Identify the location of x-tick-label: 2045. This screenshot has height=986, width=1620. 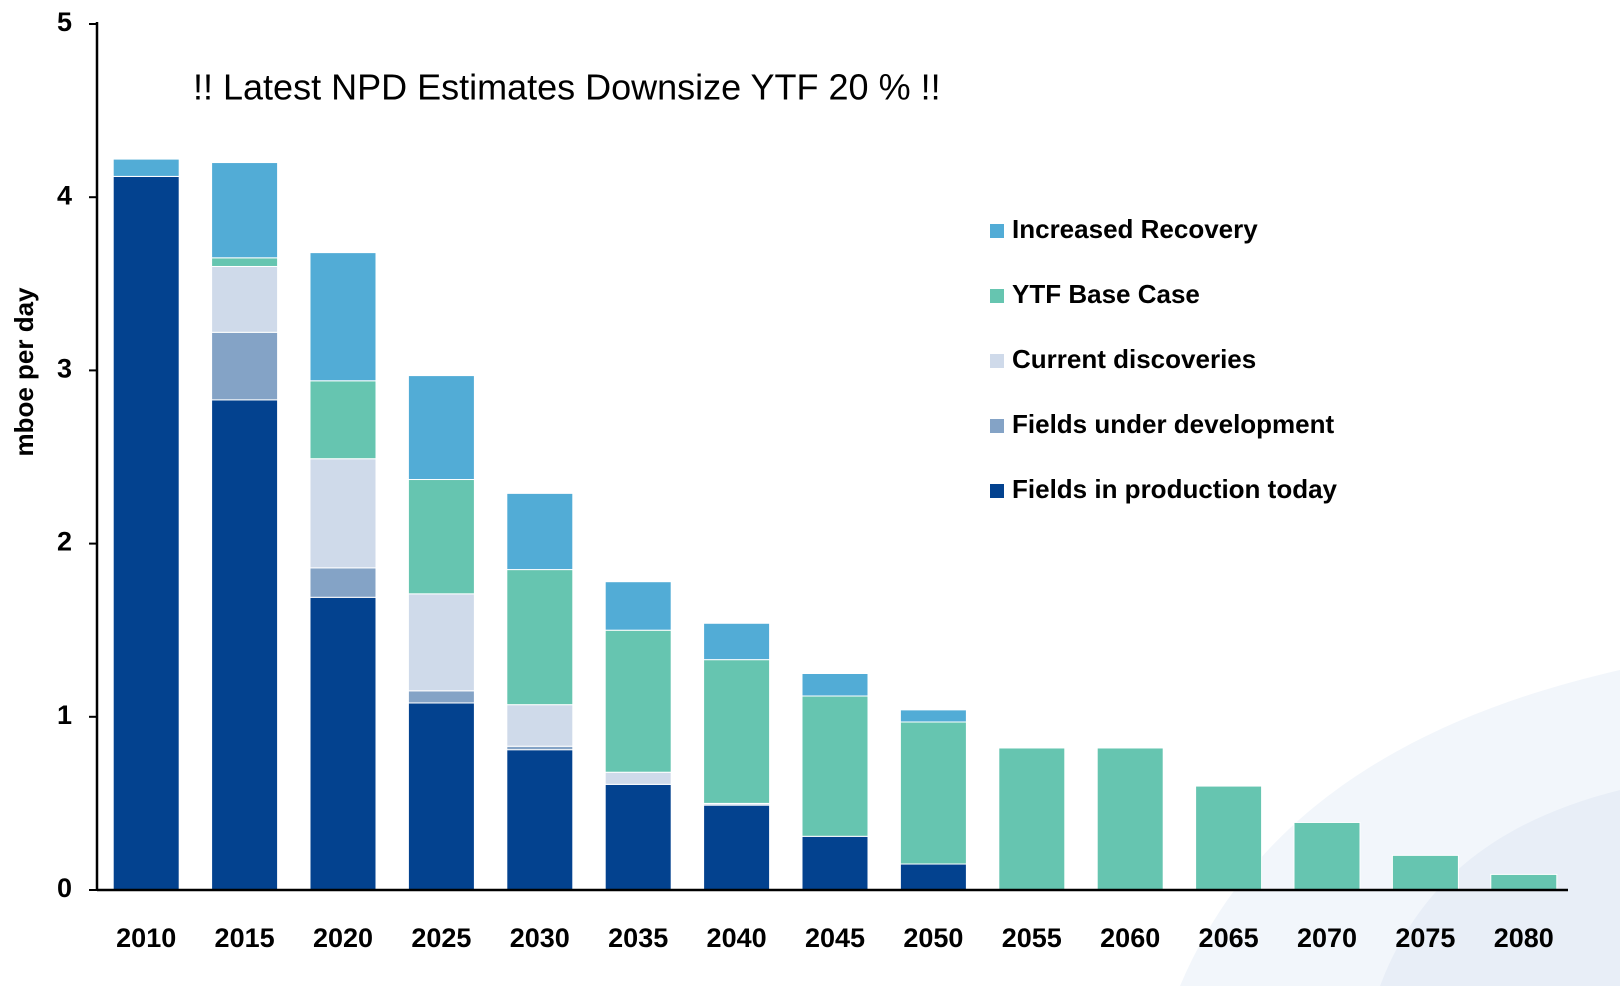
(835, 938).